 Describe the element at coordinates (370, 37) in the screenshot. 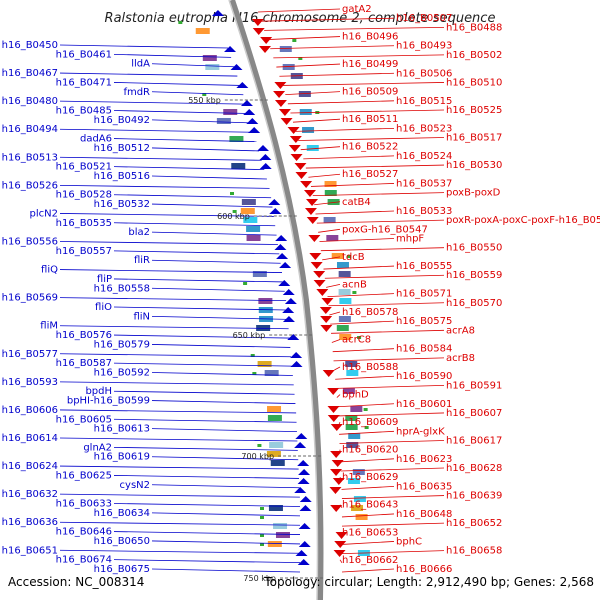

I see `reverse-gene-label: h16_B0496` at that location.